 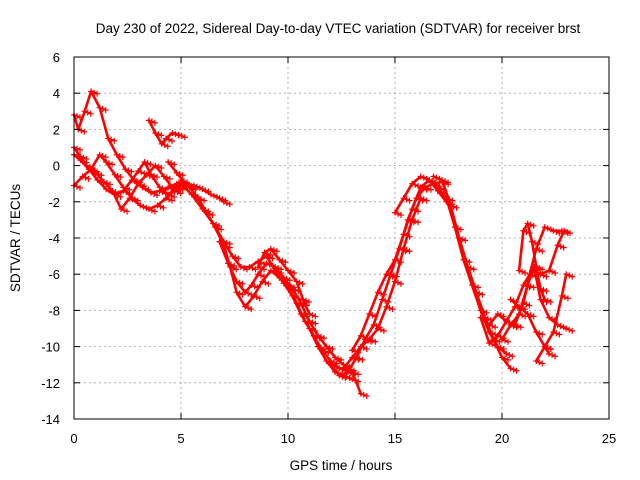 I want to click on x-tick-label: 5, so click(x=180, y=438).